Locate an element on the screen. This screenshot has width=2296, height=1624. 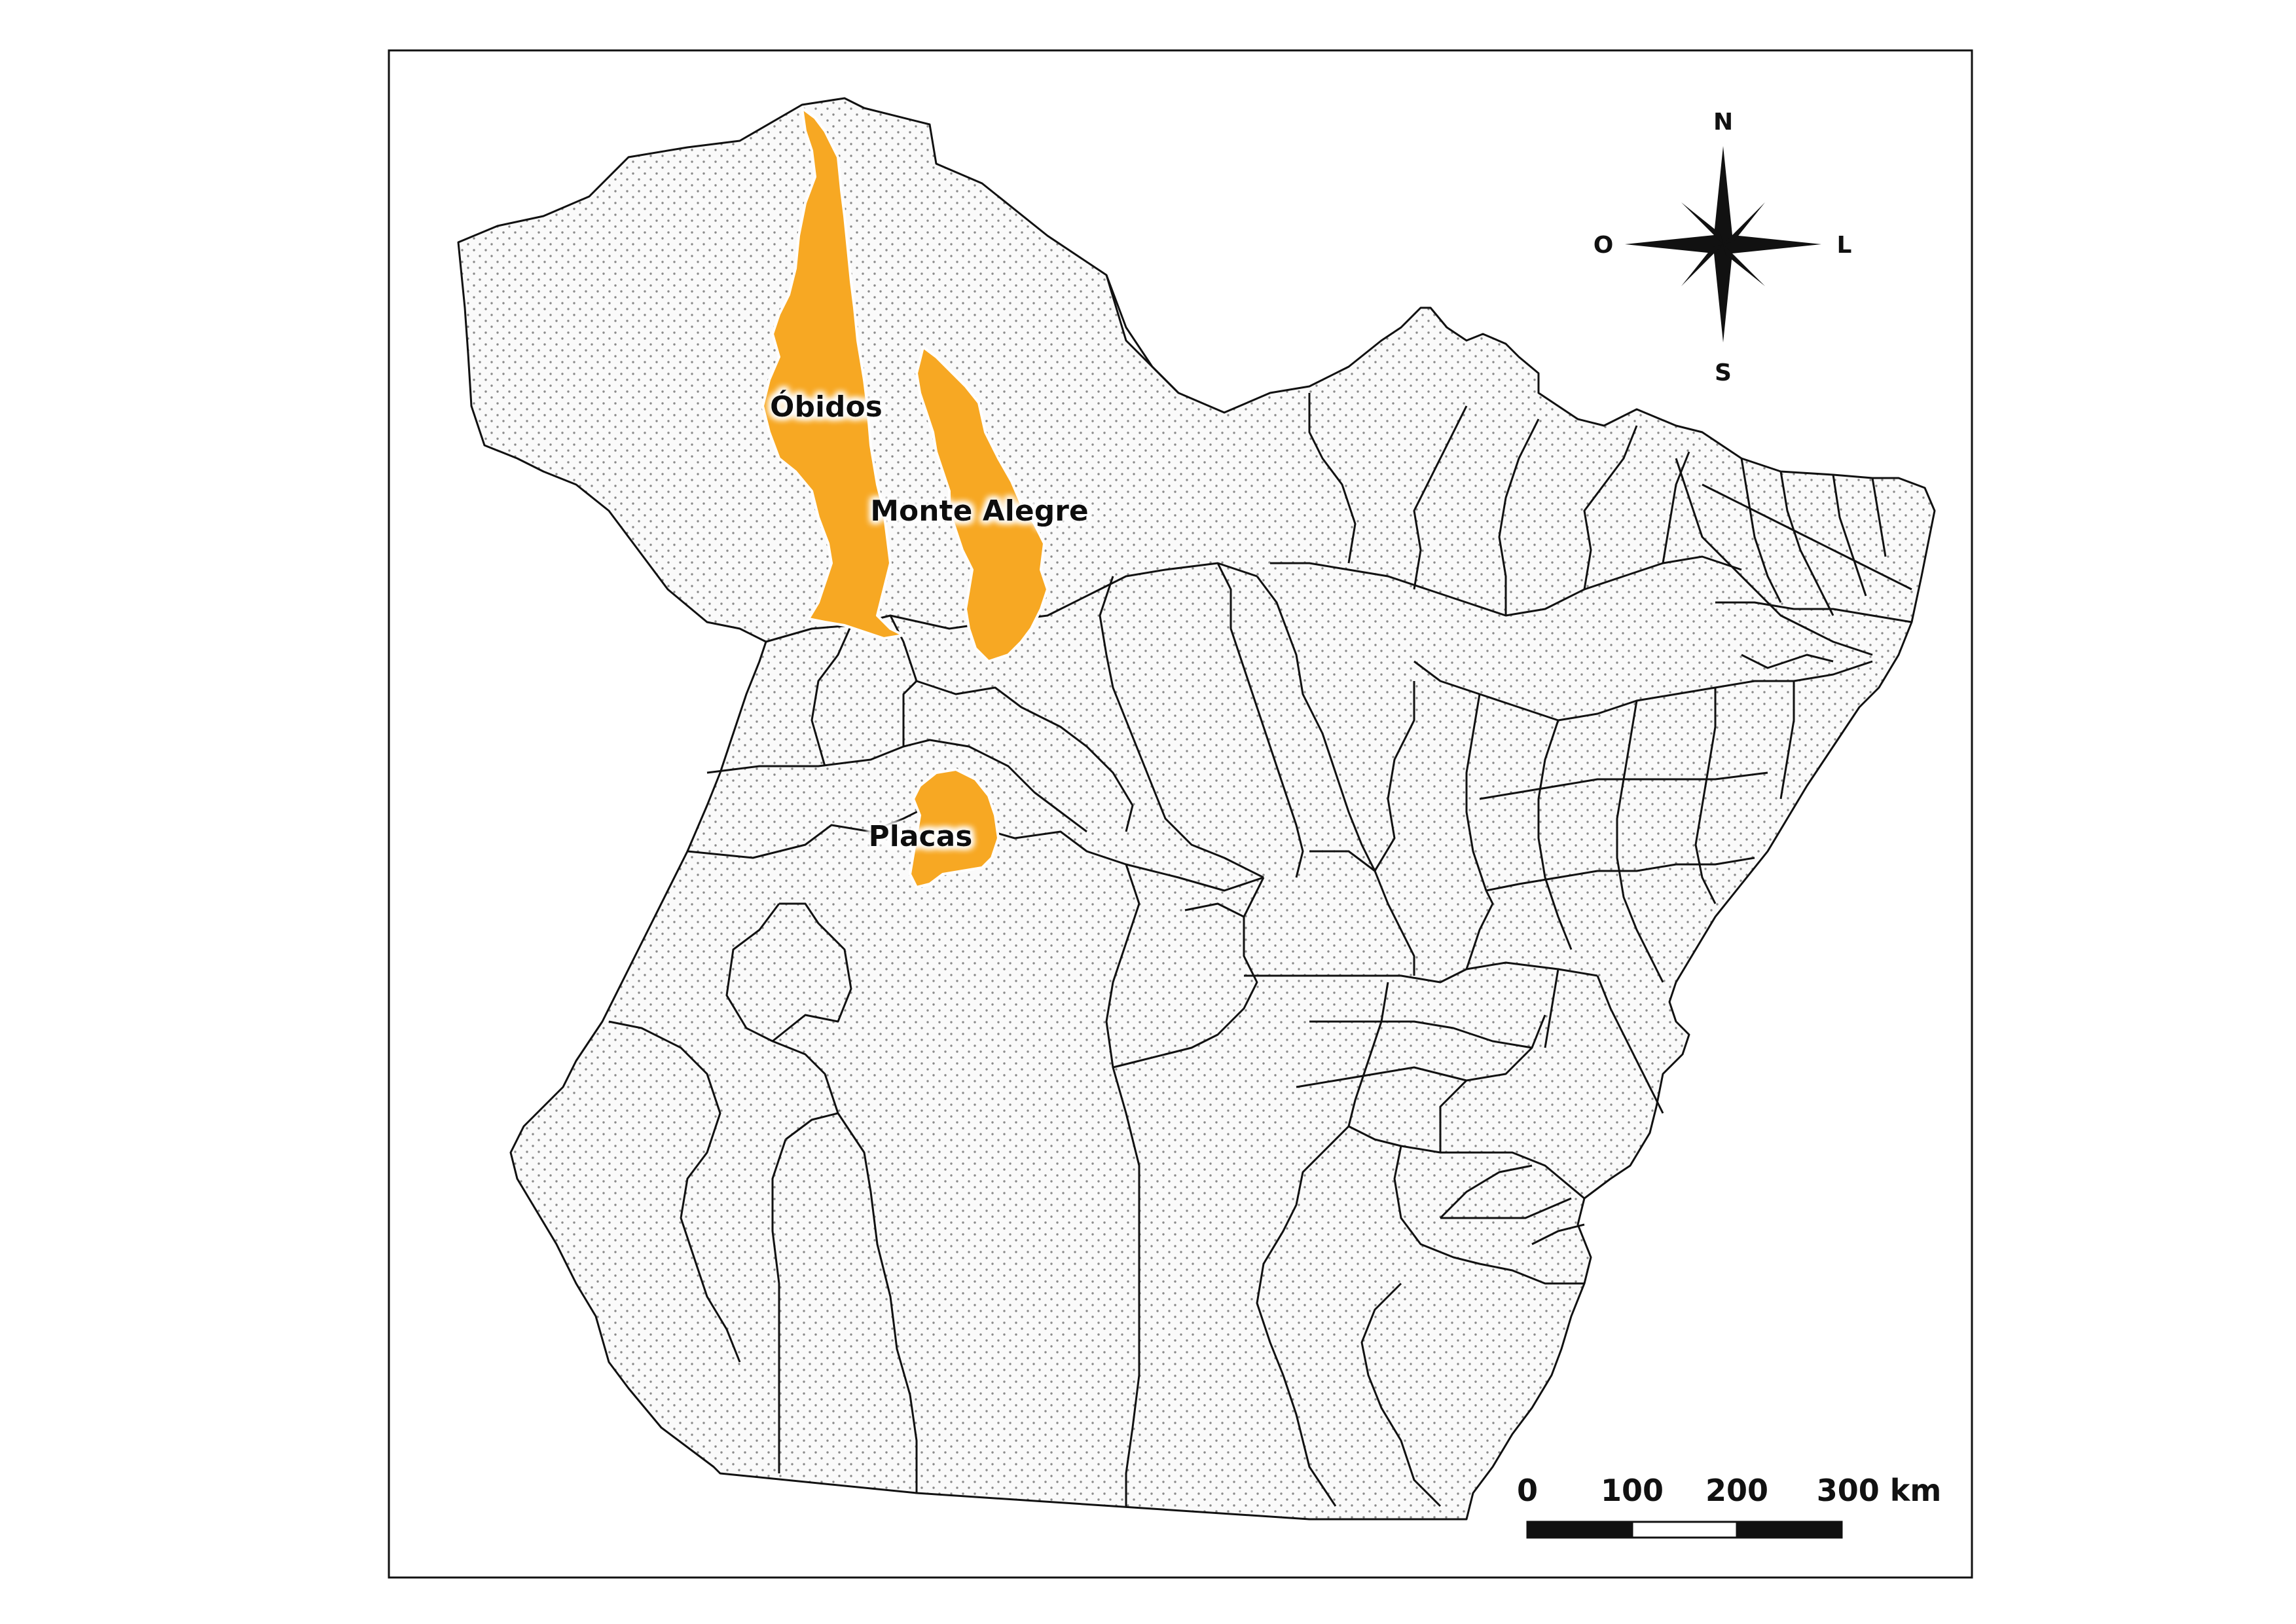
highlighted-regions is located at coordinates (905, 498).